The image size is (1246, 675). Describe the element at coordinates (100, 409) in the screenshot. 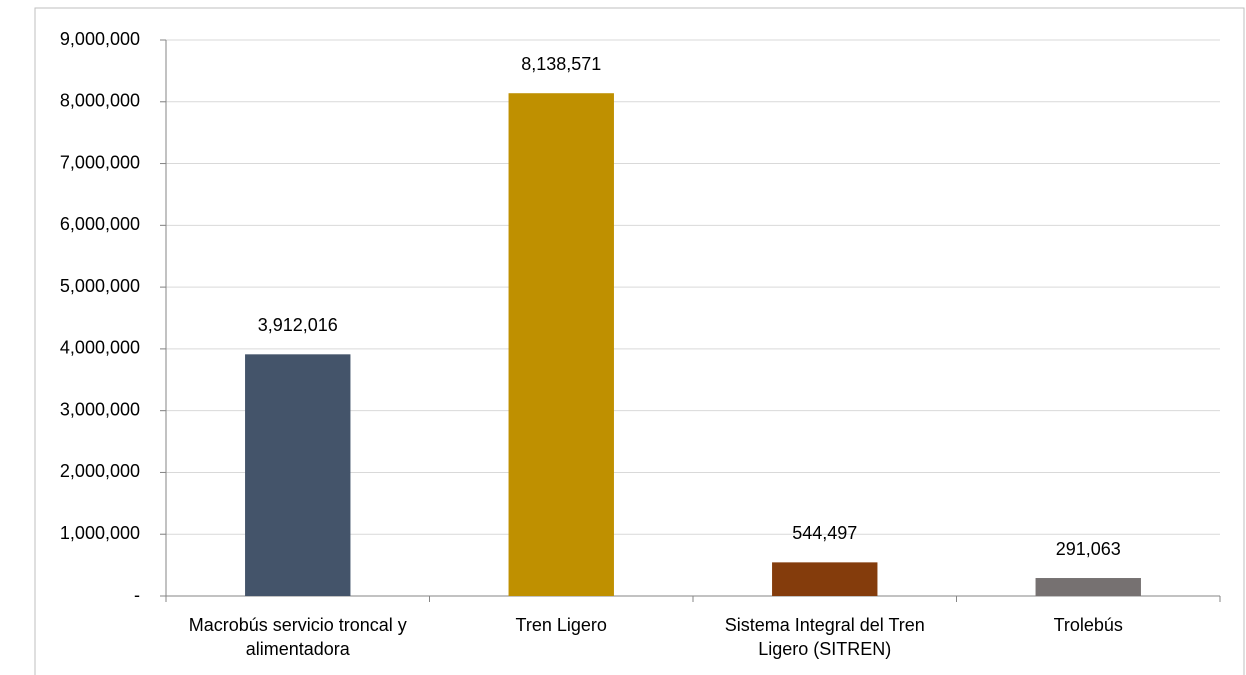

I see `y-tick-label: 3,000,000` at that location.